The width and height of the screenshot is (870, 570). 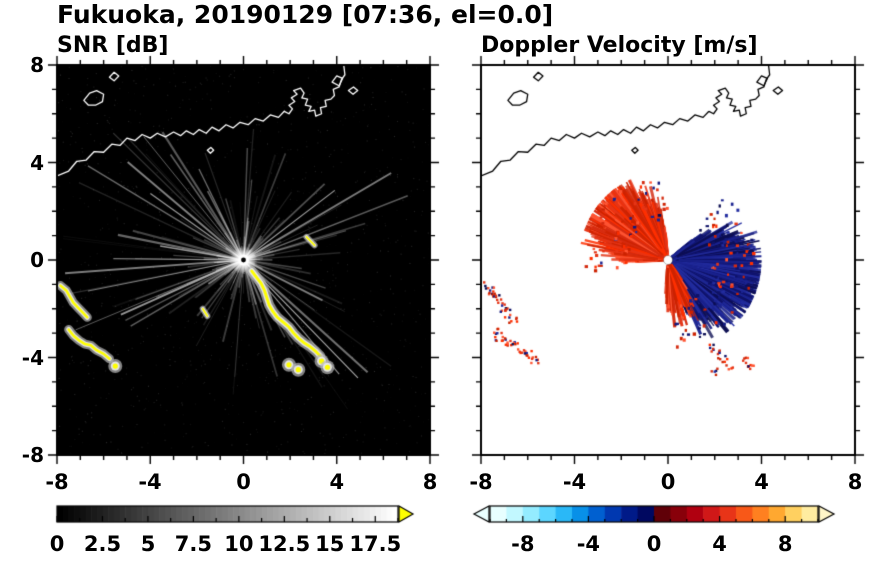 What do you see at coordinates (57, 544) in the screenshot?
I see `snr-colorbar-label: 0` at bounding box center [57, 544].